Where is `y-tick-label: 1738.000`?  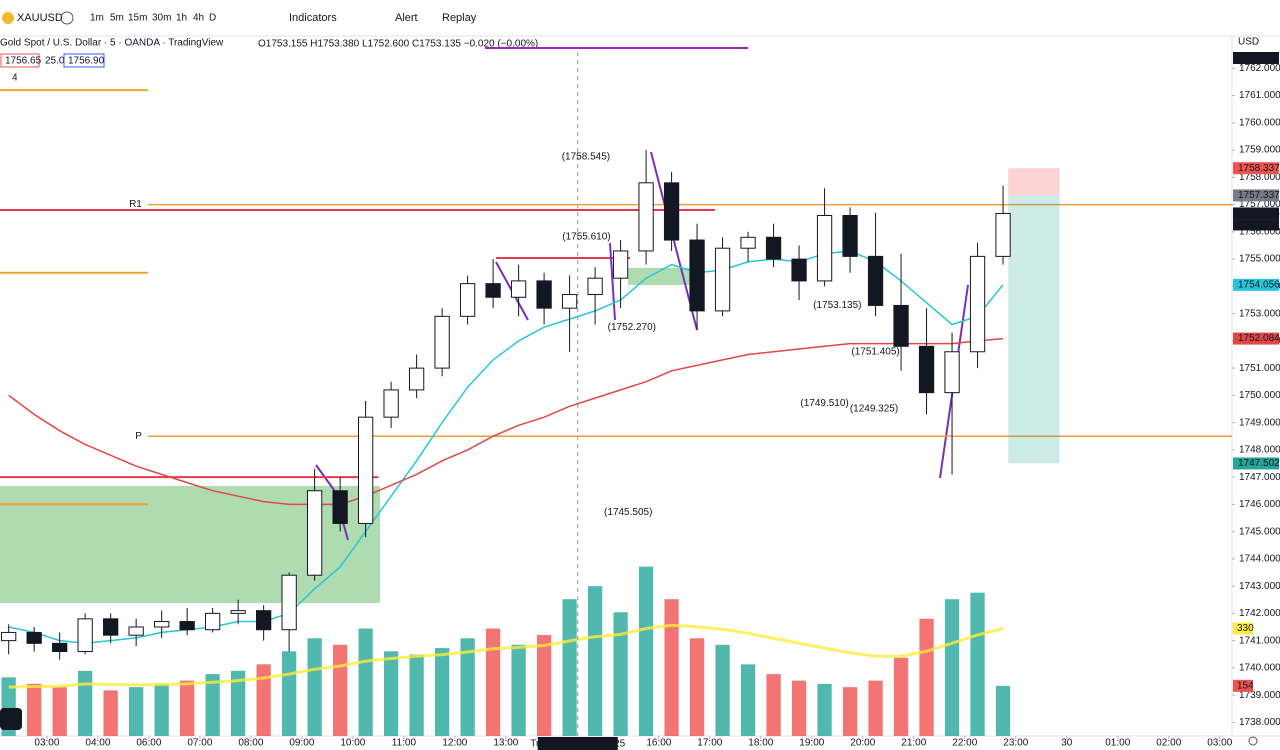 y-tick-label: 1738.000 is located at coordinates (1259, 722).